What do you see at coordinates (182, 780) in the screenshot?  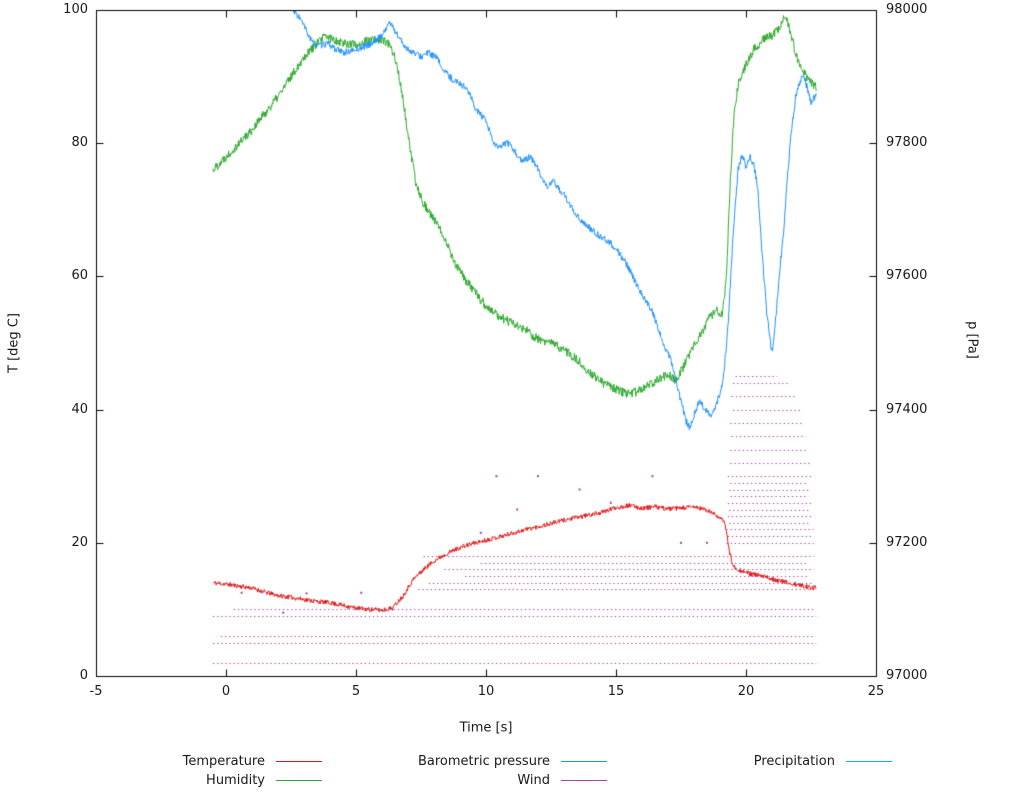 I see `legend-item-humidity: Humidity` at bounding box center [182, 780].